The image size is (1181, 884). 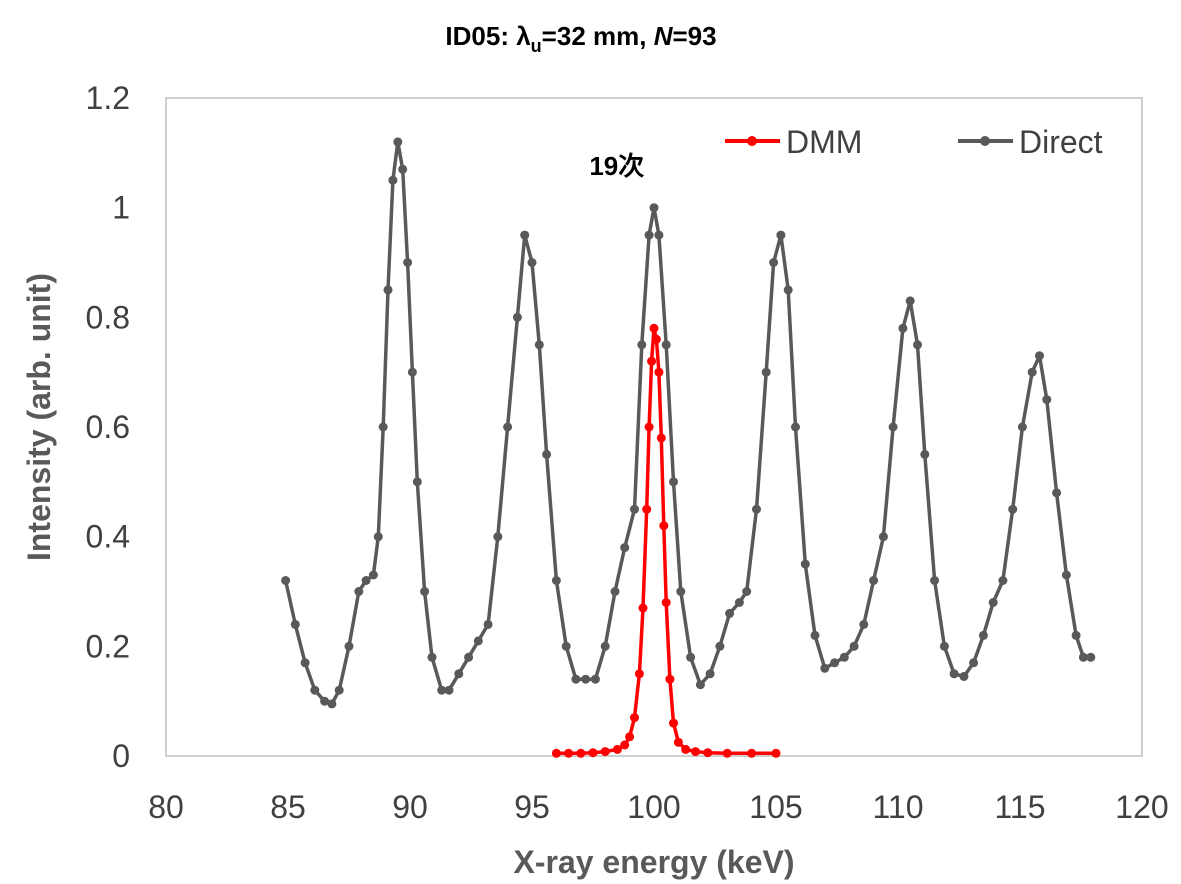 What do you see at coordinates (121, 208) in the screenshot?
I see `y-tick-label: 1` at bounding box center [121, 208].